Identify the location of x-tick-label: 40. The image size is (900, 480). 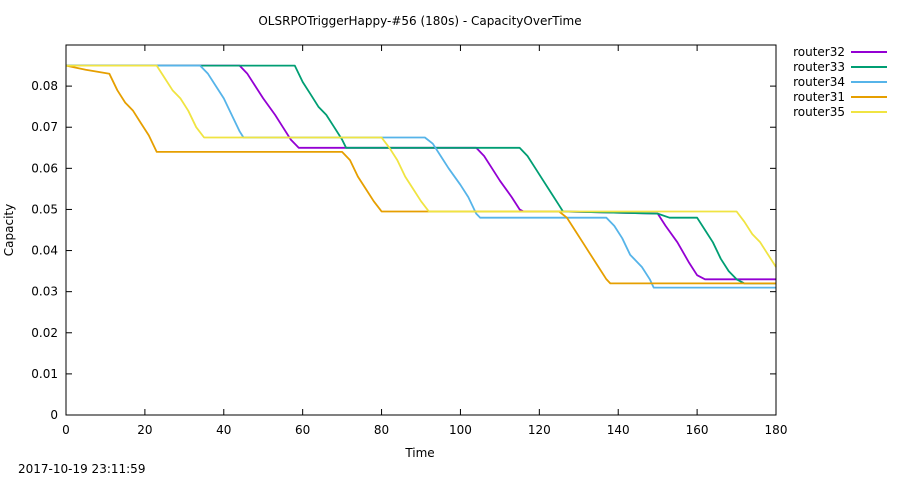
(223, 430).